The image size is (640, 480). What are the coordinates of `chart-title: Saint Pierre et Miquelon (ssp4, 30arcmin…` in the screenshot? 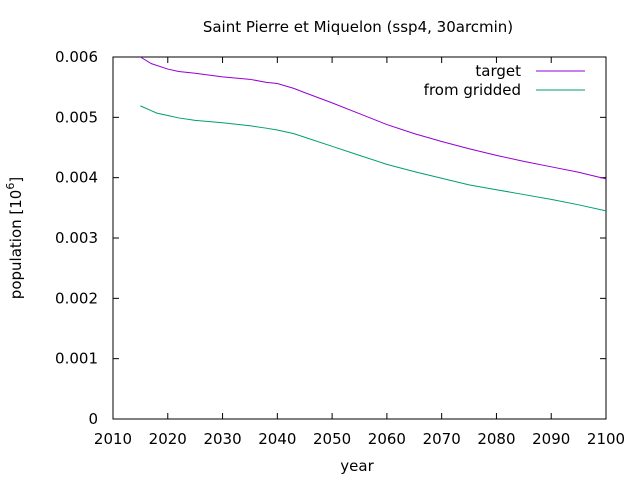 It's located at (358, 27).